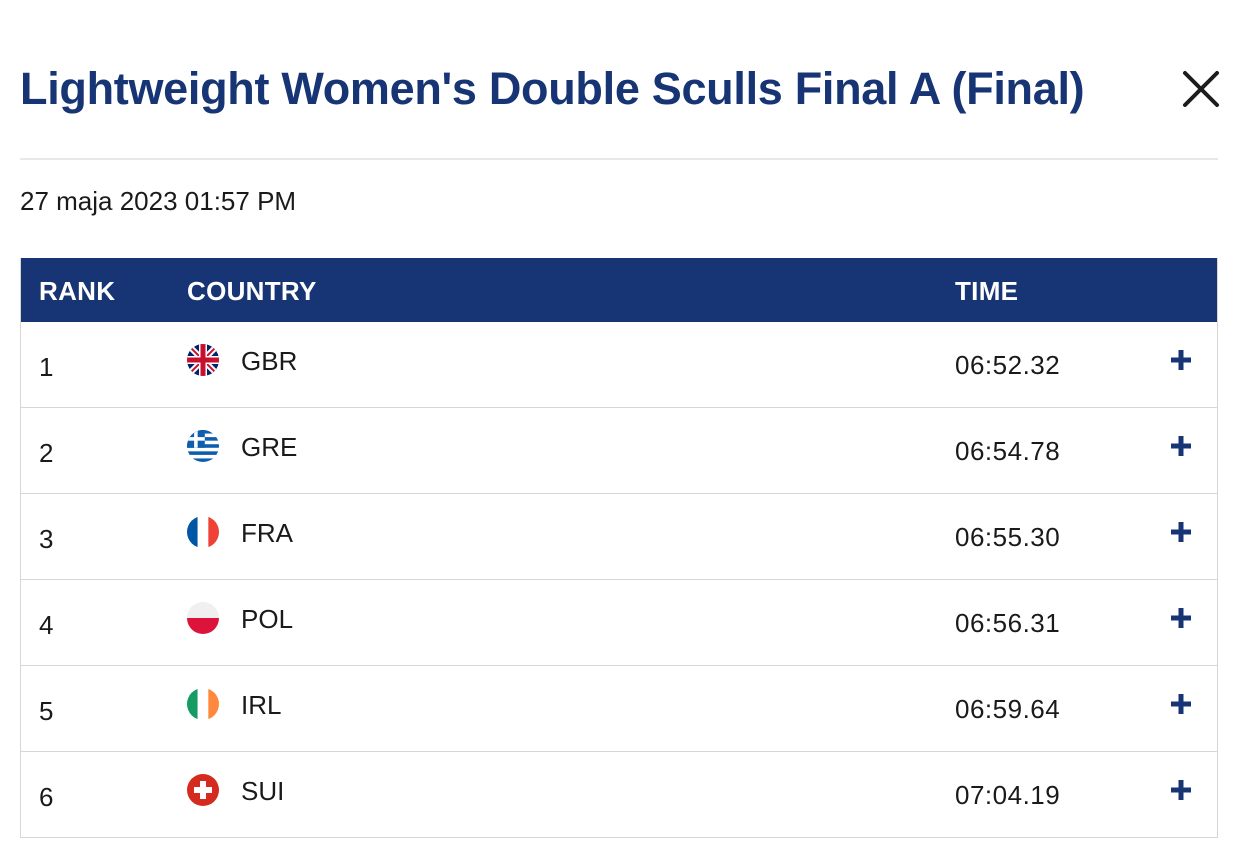 This screenshot has height=860, width=1246. What do you see at coordinates (158, 201) in the screenshot?
I see `race-date: 27 maja 2023 01:57 PM` at bounding box center [158, 201].